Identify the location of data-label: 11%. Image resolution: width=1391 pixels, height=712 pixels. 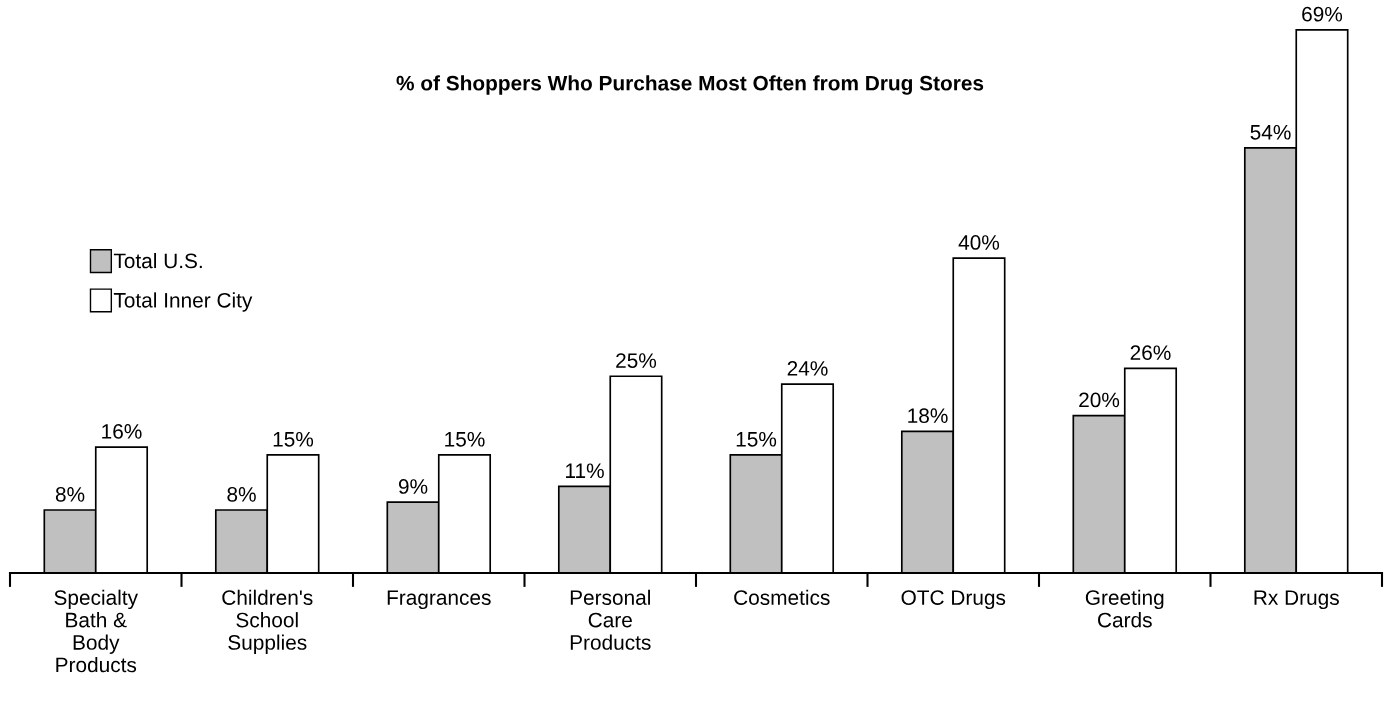
(585, 471).